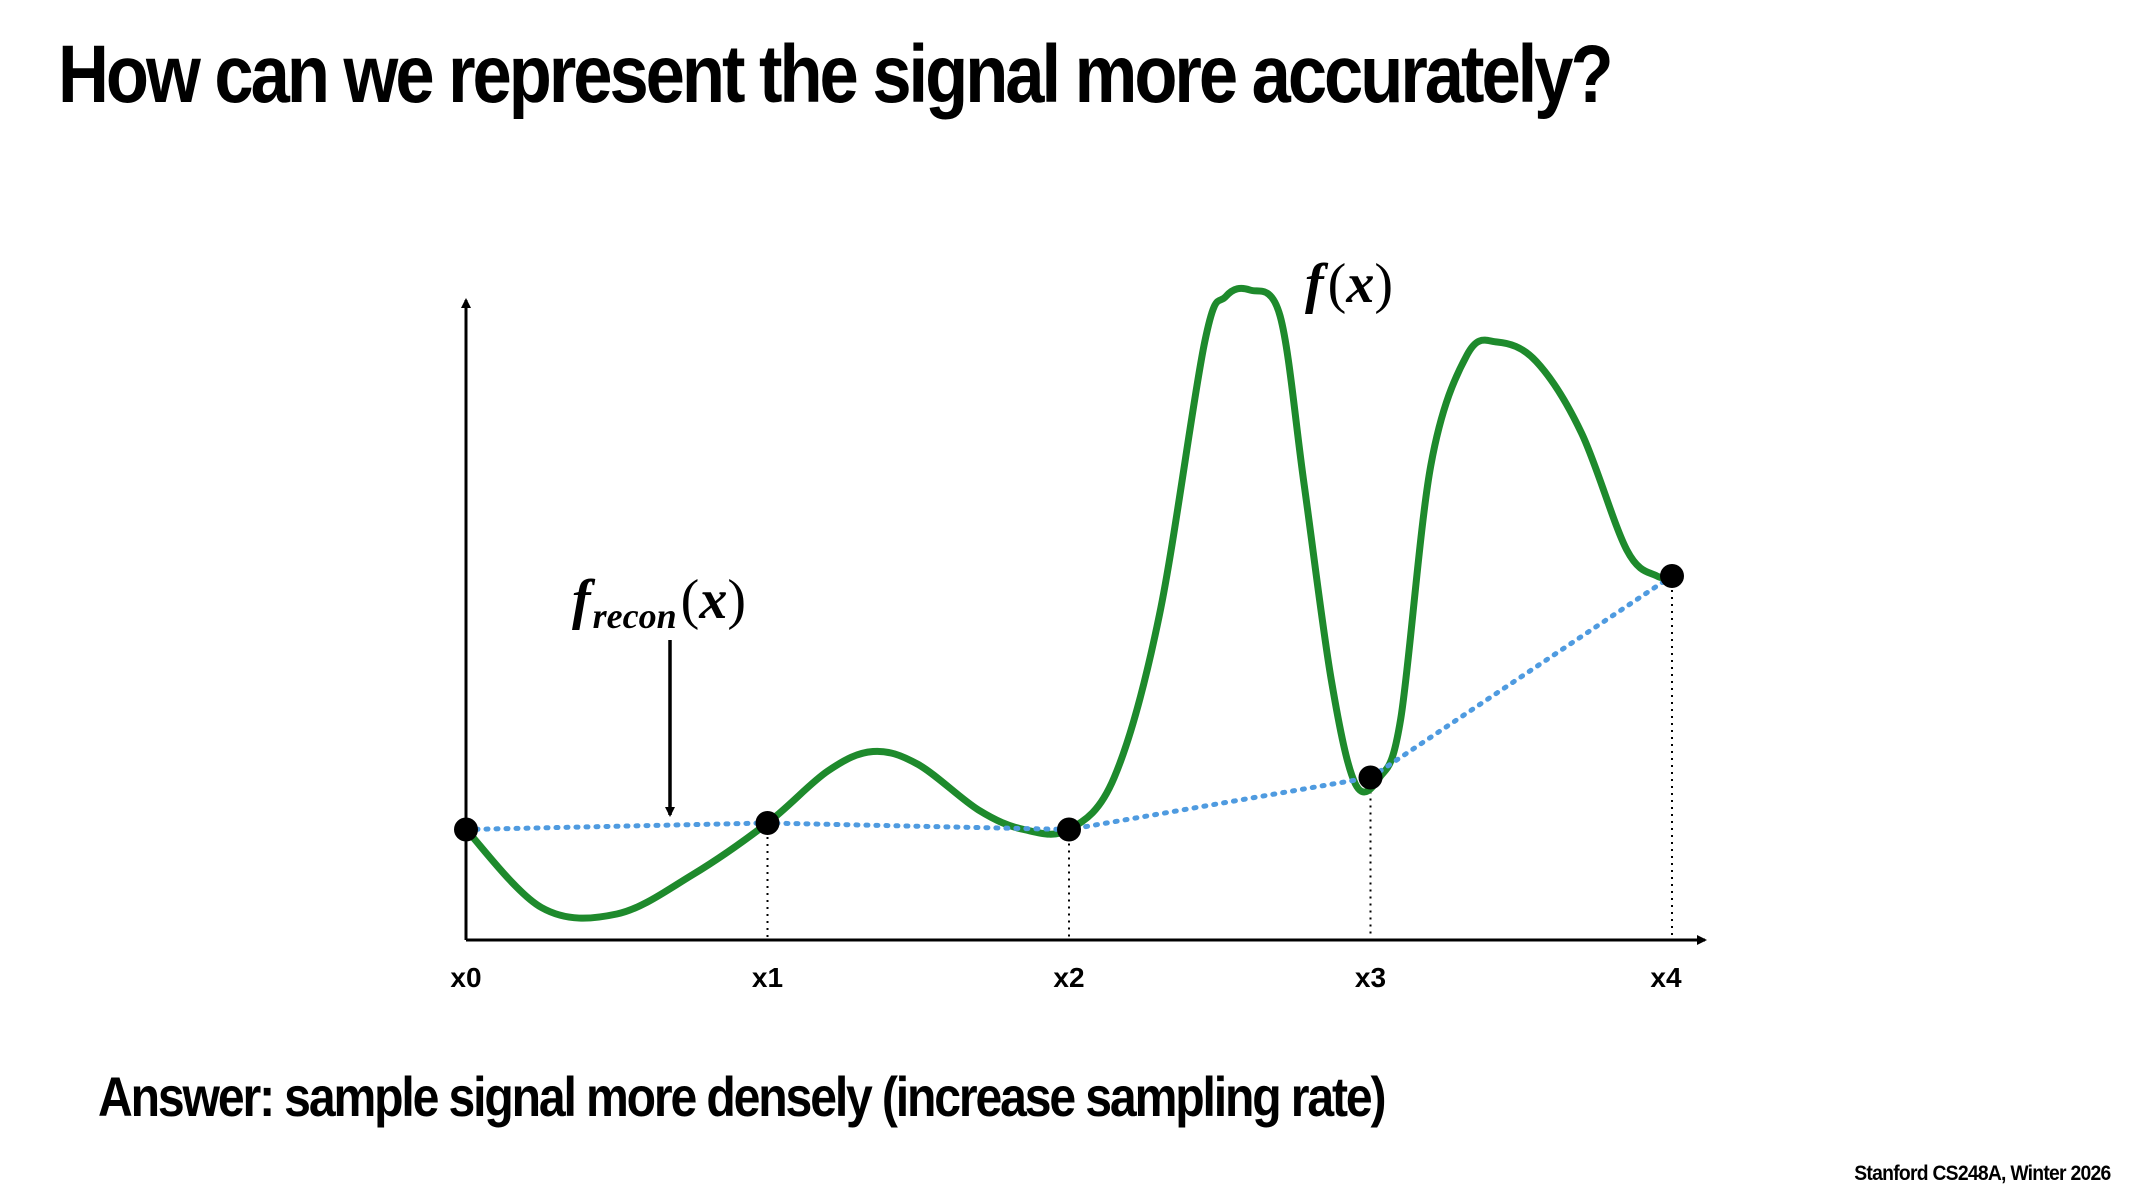 The image size is (2133, 1200). What do you see at coordinates (1219, 758) in the screenshot?
I see `sample-guide-lines` at bounding box center [1219, 758].